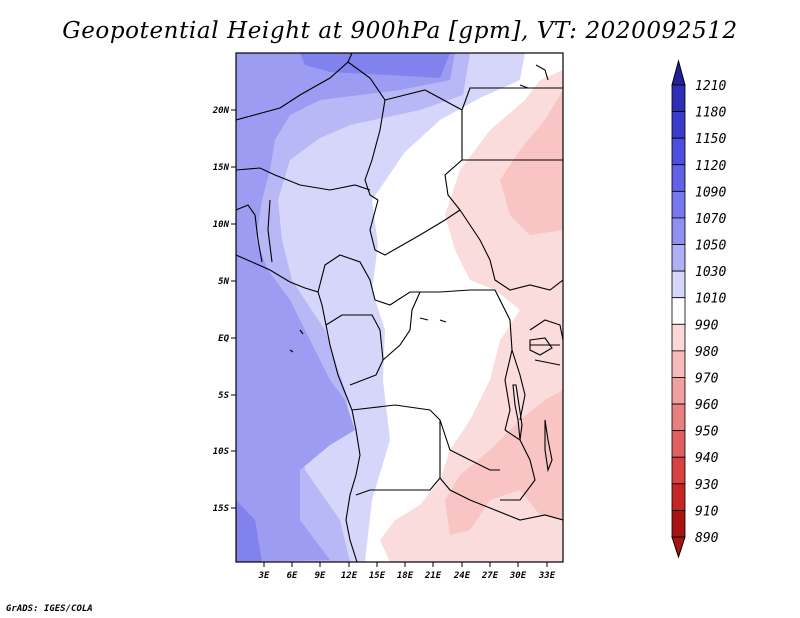 This screenshot has height=618, width=800. Describe the element at coordinates (707, 405) in the screenshot. I see `colorbar-label: 960` at that location.